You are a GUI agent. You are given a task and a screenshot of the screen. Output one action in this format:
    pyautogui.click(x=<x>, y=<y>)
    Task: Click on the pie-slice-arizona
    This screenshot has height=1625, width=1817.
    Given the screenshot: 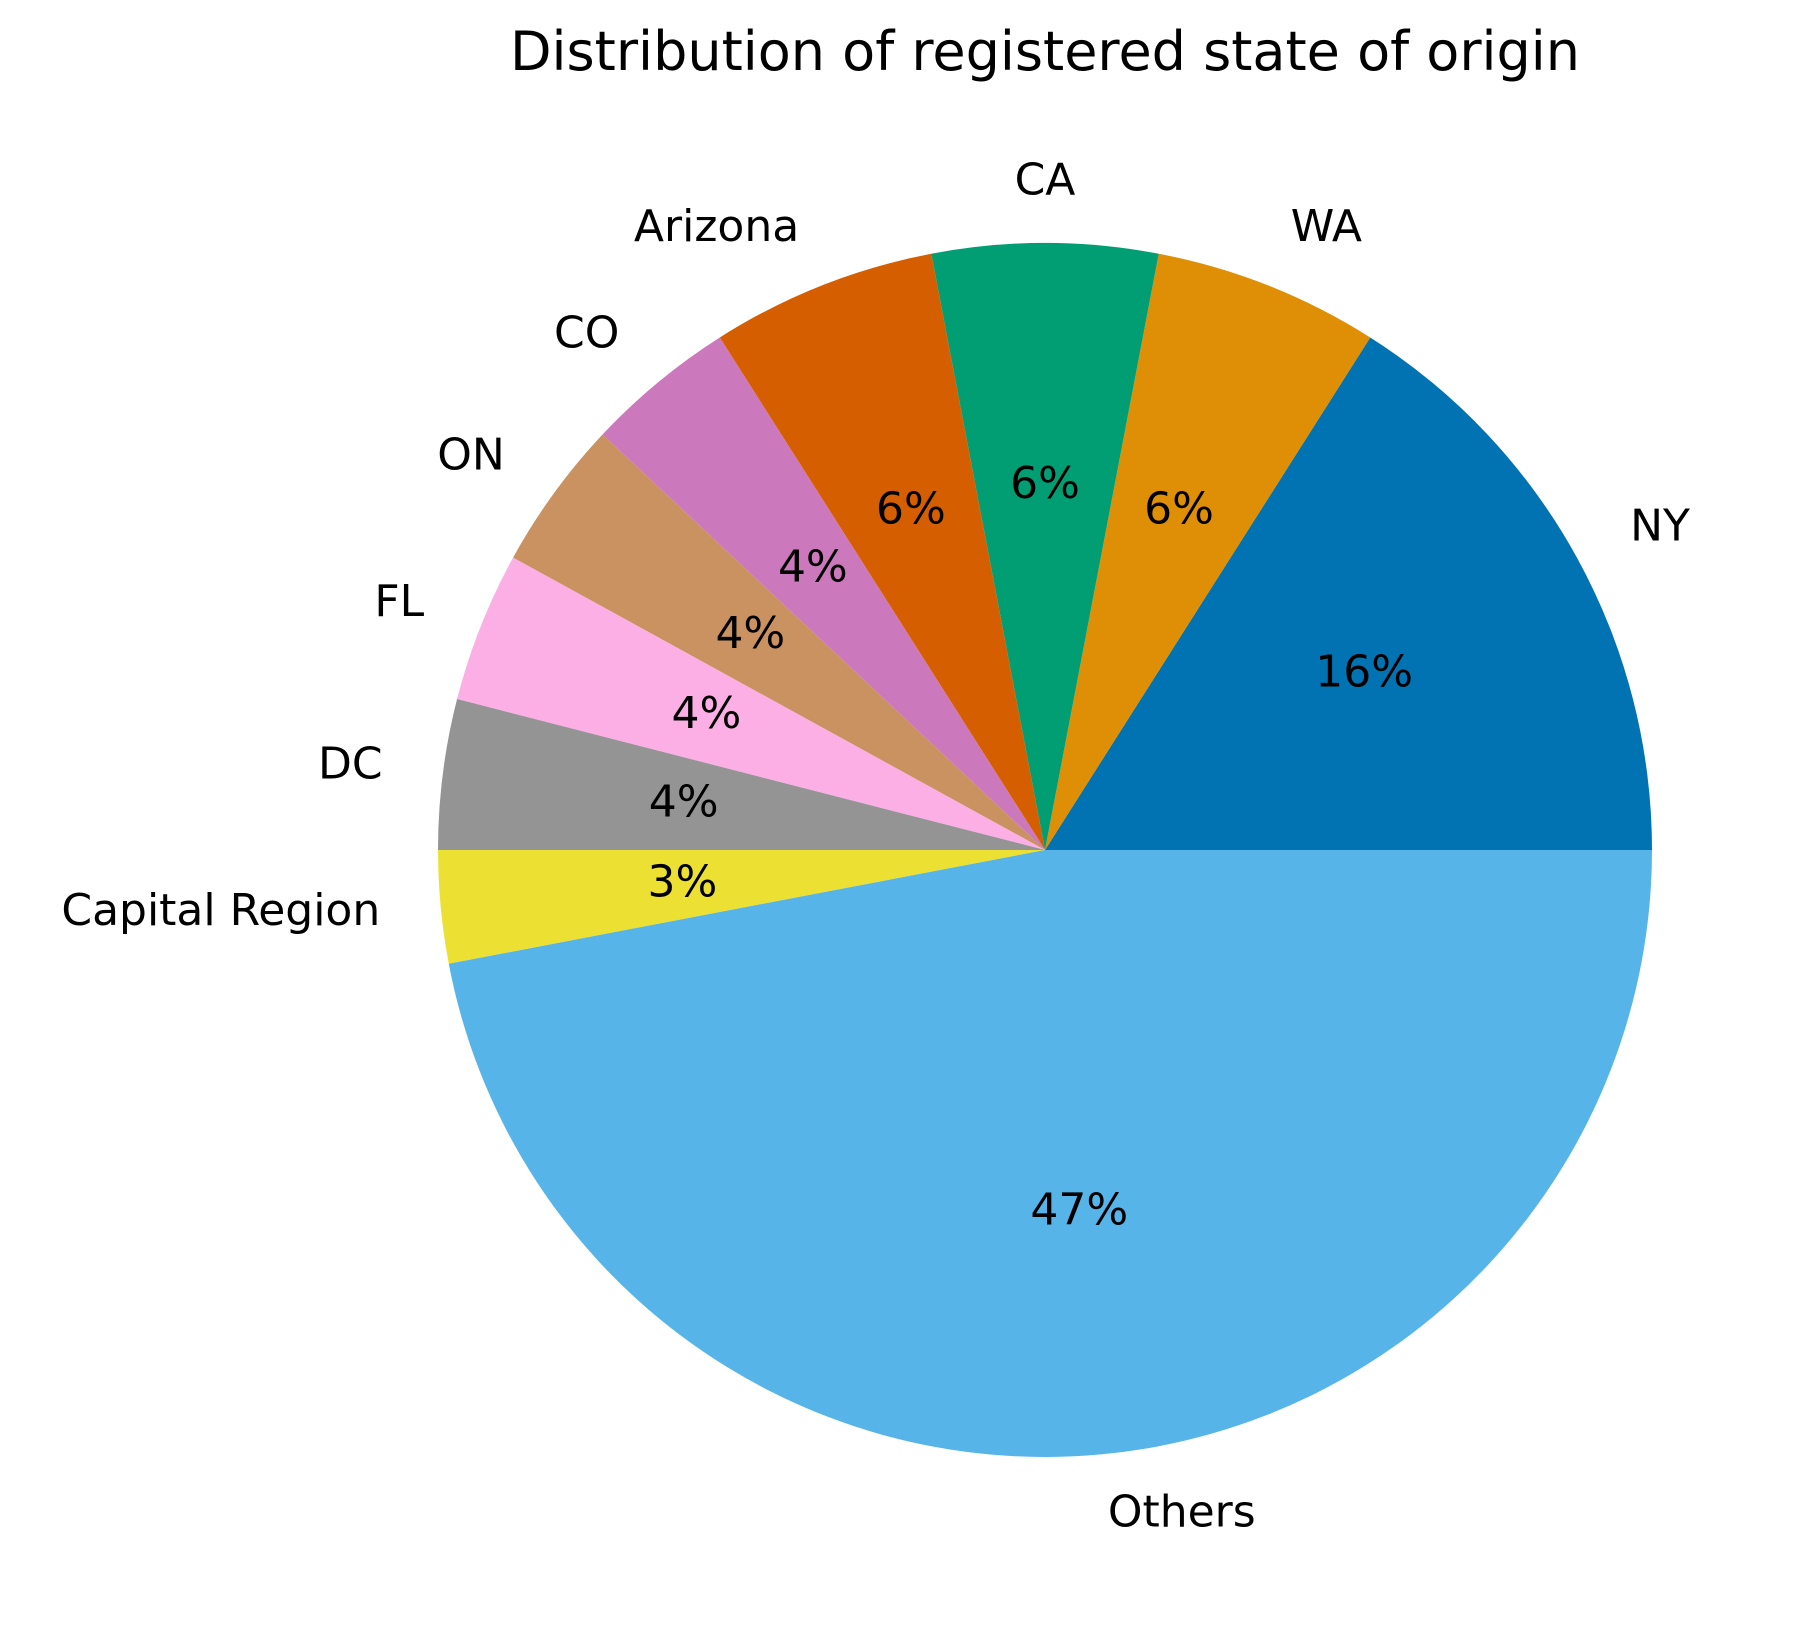 What is the action you would take?
    pyautogui.click(x=882, y=551)
    